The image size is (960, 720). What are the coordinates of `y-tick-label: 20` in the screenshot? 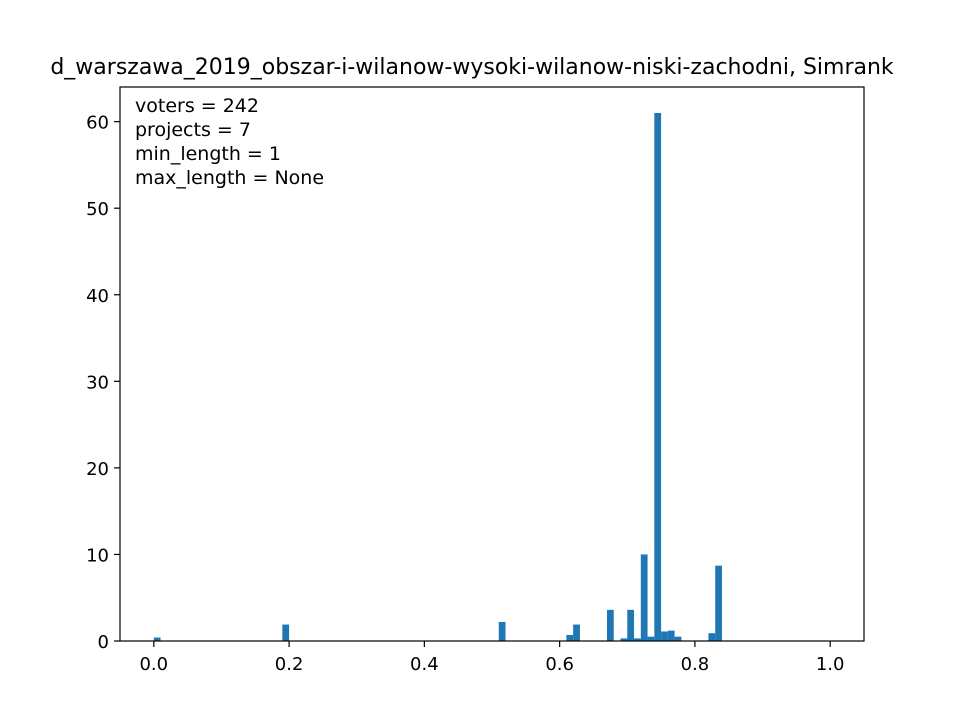 It's located at (97, 469).